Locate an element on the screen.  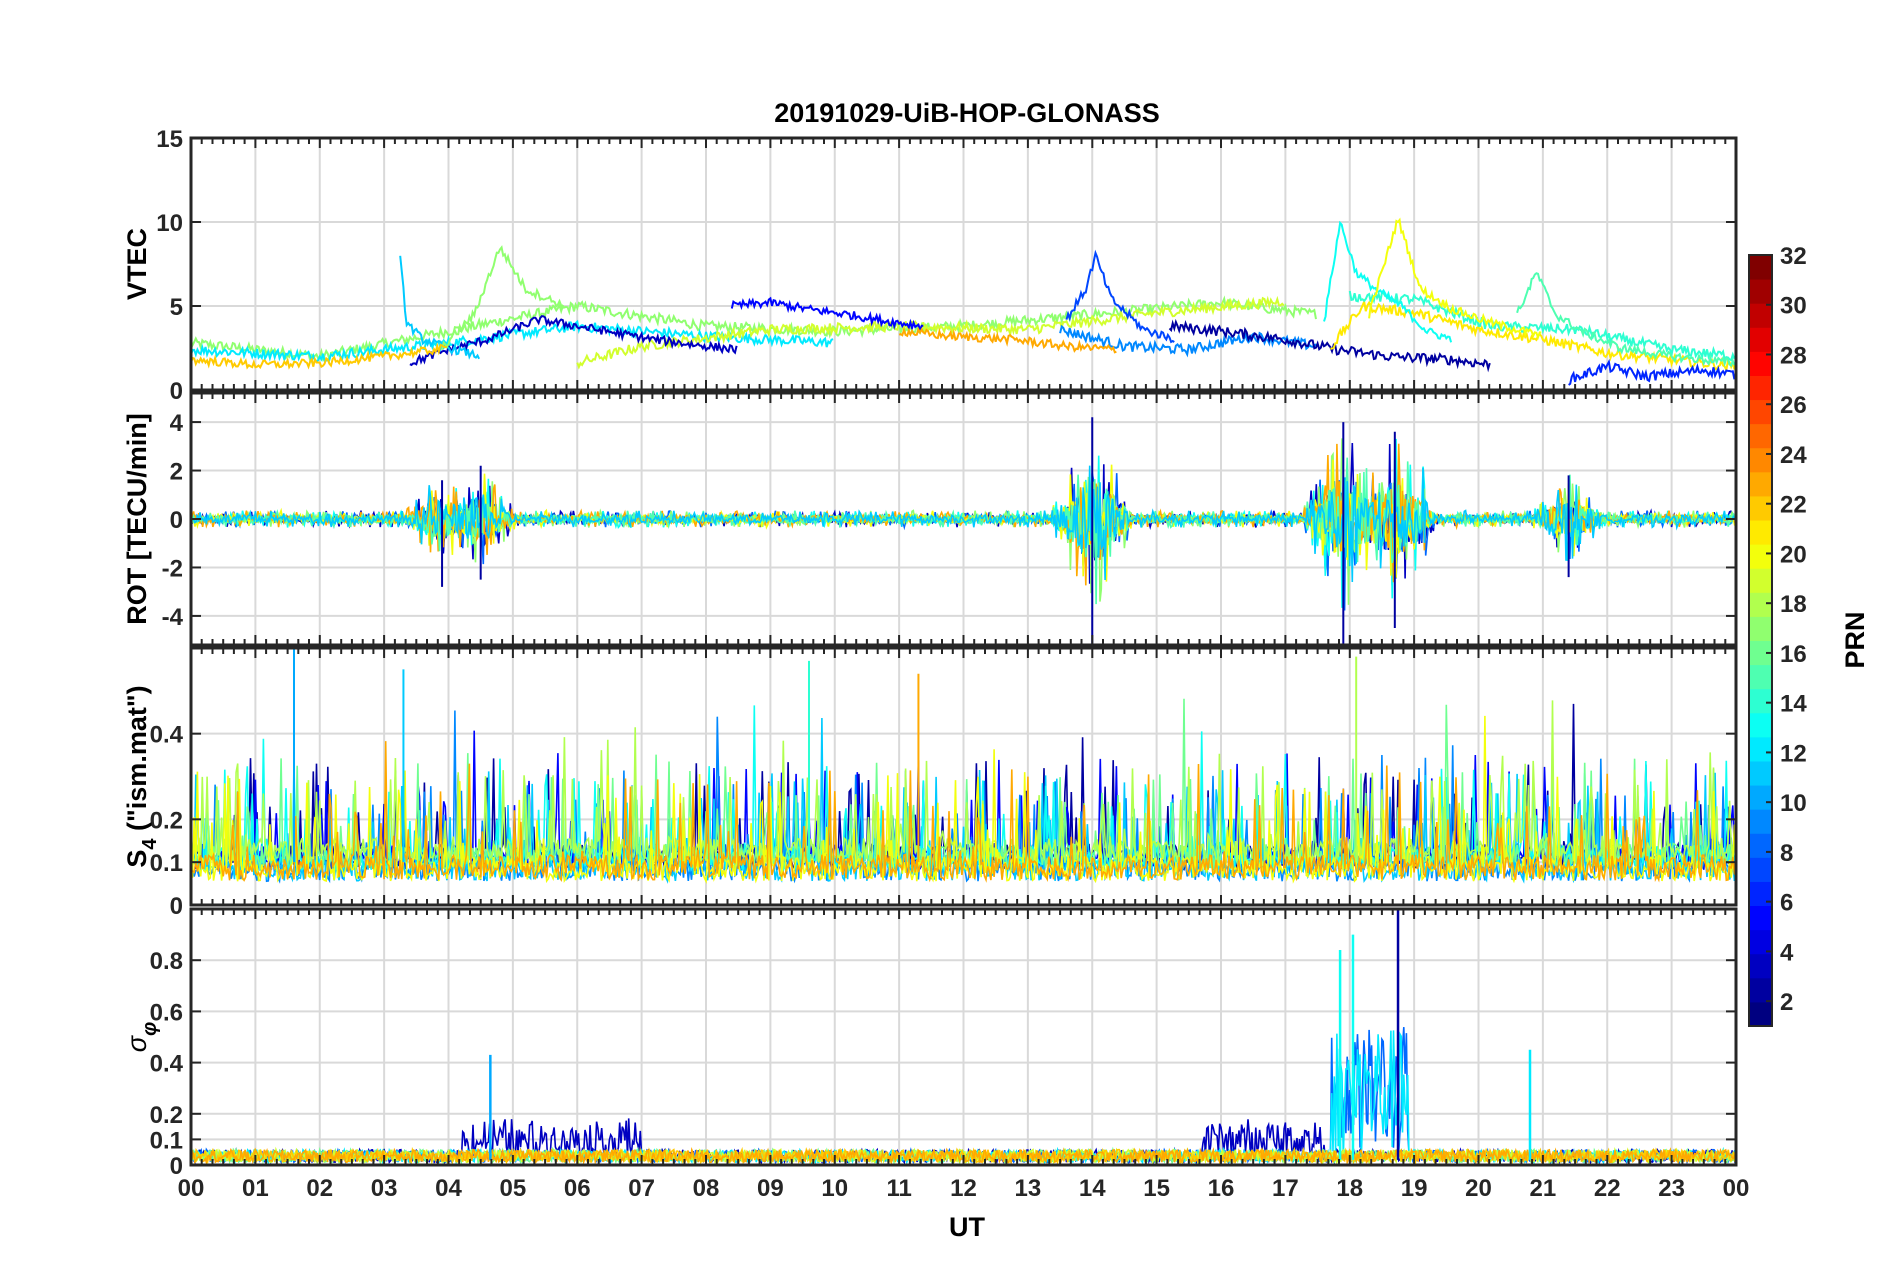
x-tick-label: 13 is located at coordinates (1028, 1188).